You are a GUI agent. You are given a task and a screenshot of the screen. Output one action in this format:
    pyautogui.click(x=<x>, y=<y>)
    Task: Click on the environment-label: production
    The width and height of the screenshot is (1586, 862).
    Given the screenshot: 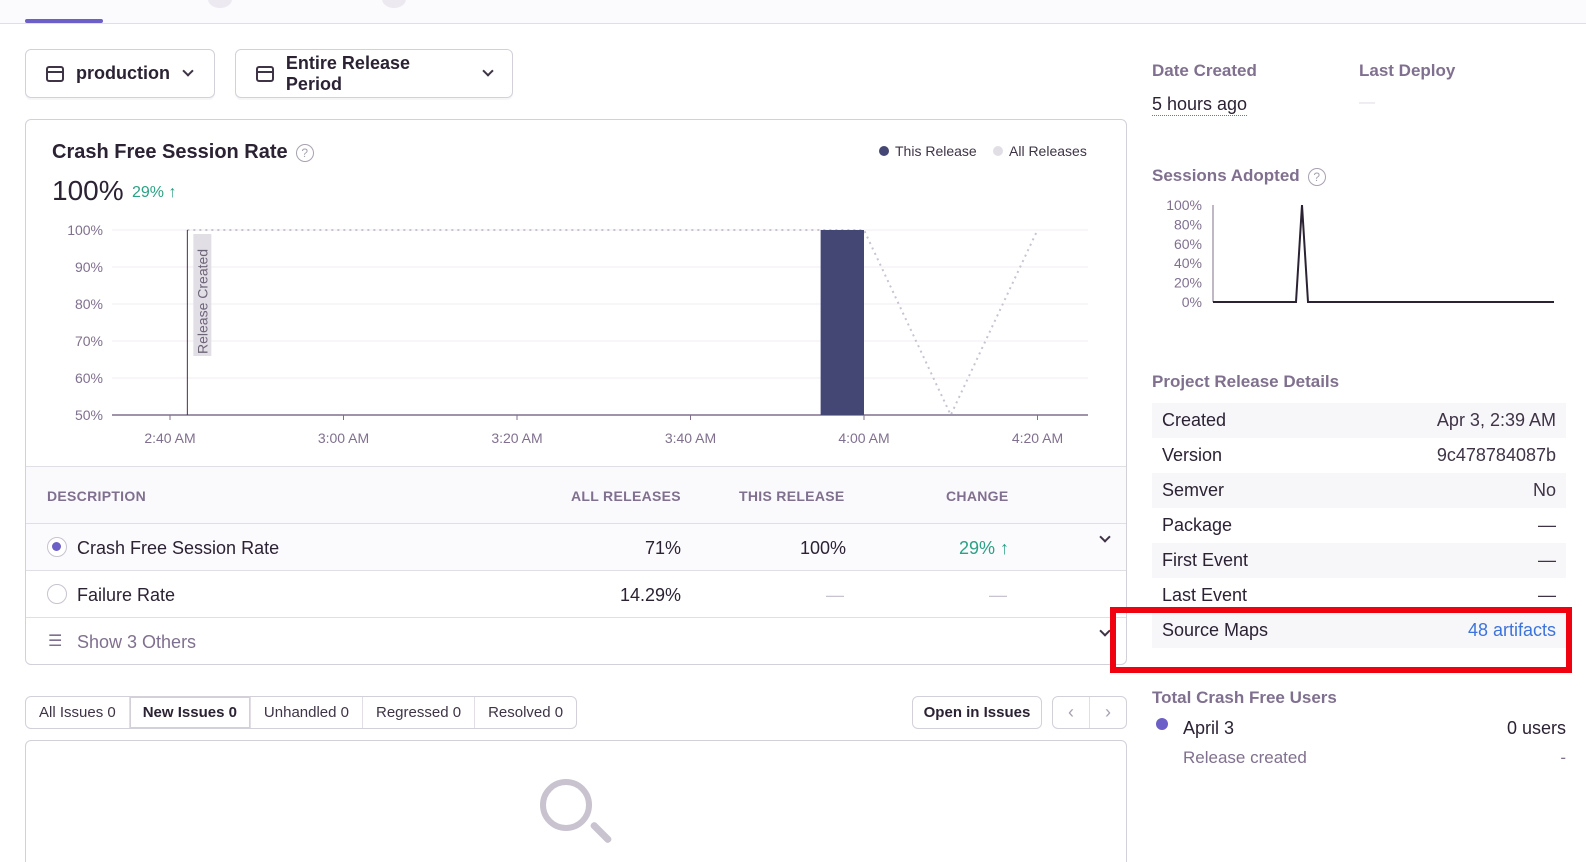 What is the action you would take?
    pyautogui.click(x=123, y=73)
    